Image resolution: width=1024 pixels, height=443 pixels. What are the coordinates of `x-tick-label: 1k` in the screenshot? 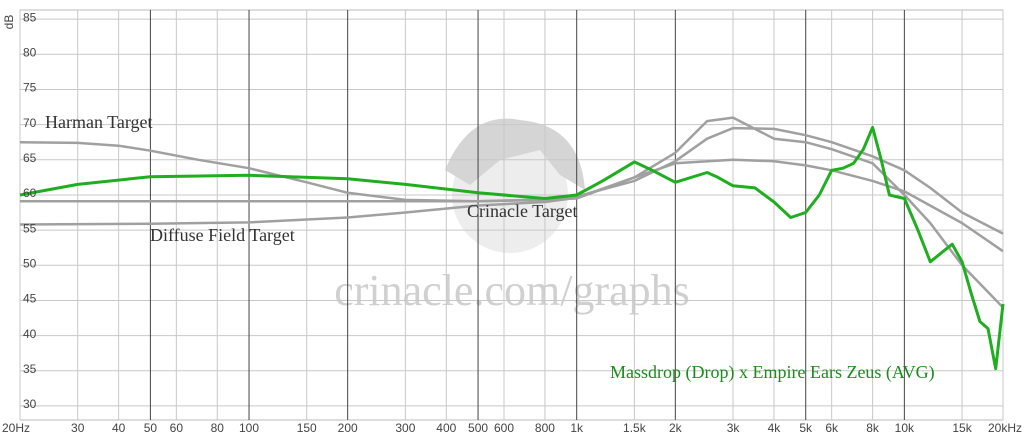 It's located at (577, 428).